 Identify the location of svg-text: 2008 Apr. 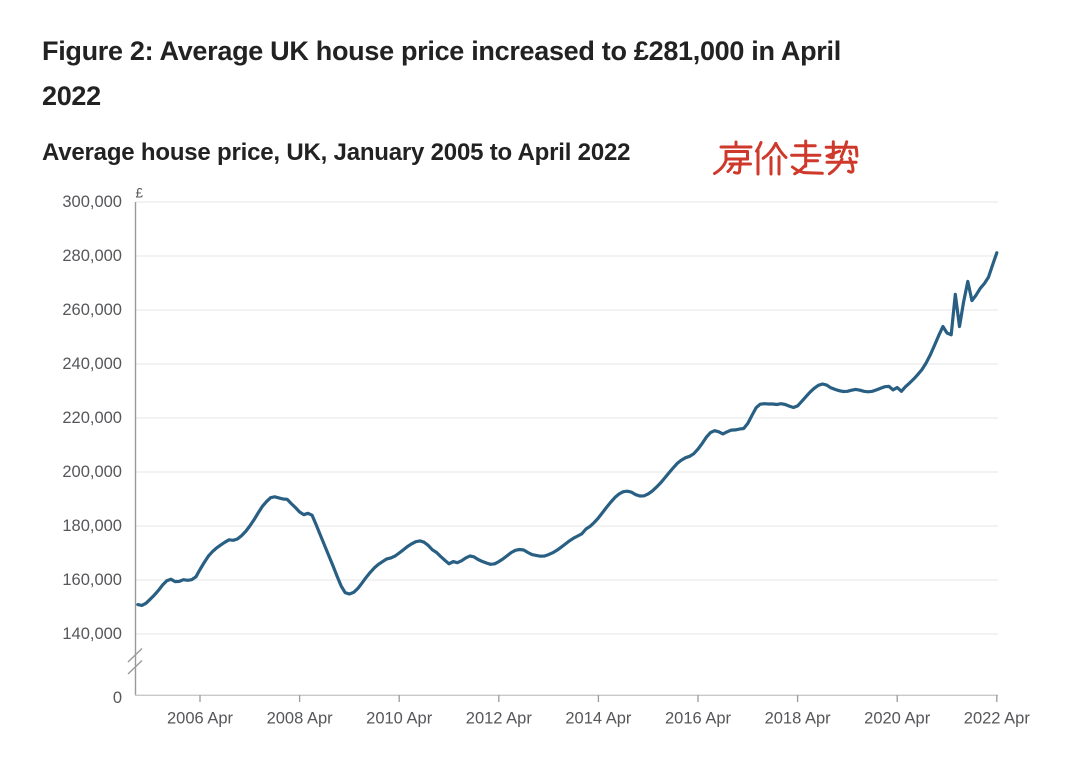
(300, 719).